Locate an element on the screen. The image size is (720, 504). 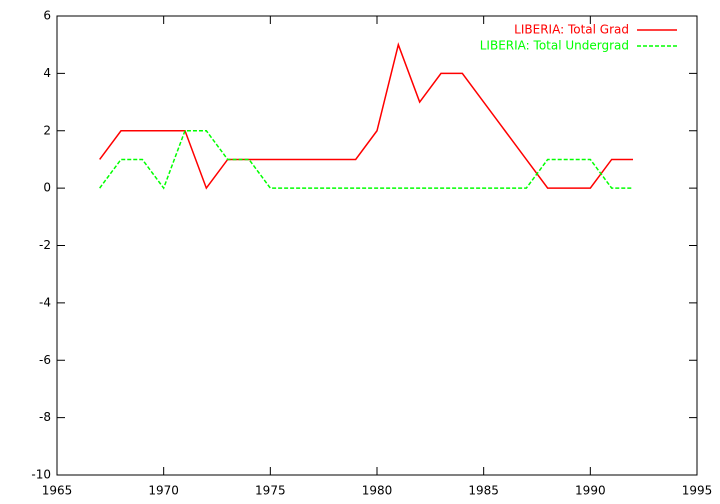
y-tick-label: 4 is located at coordinates (47, 73).